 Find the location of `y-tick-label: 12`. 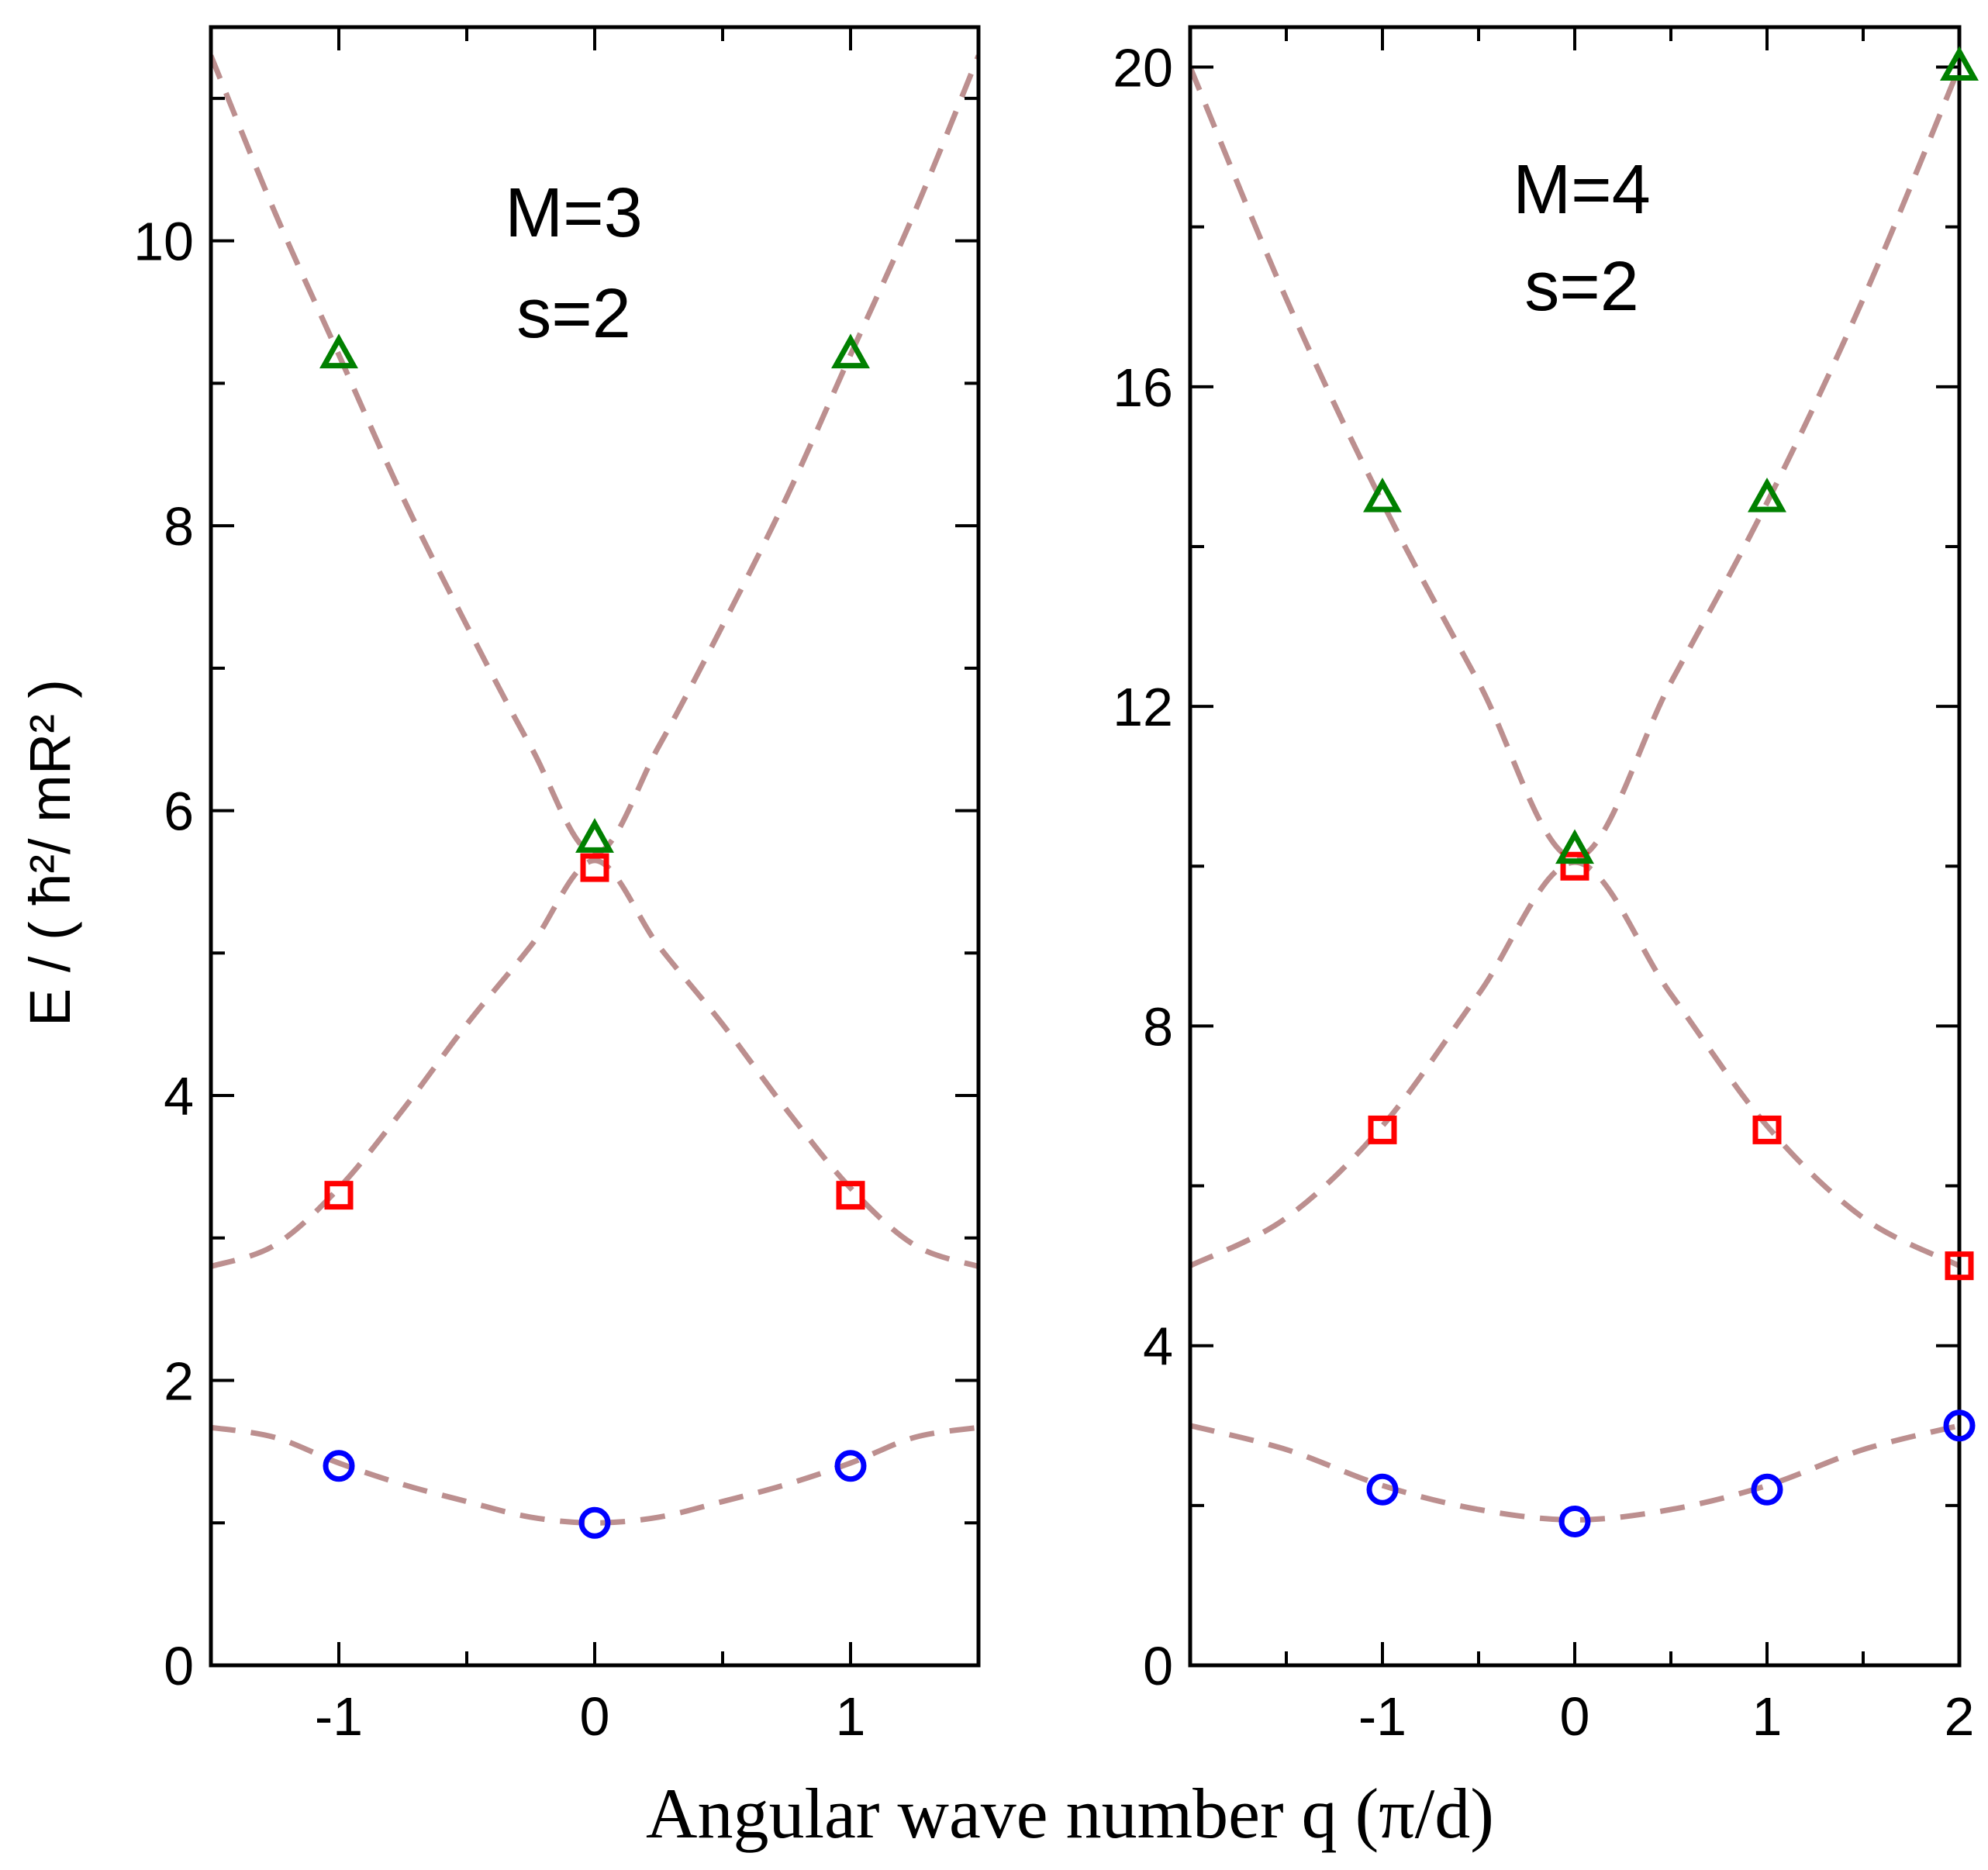

y-tick-label: 12 is located at coordinates (1143, 707).